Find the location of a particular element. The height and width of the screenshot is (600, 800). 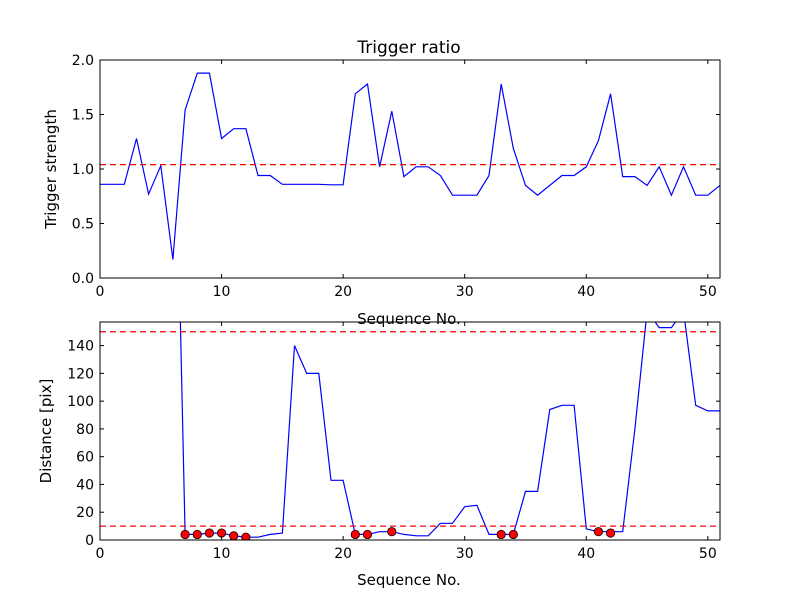

top-y-tick-label: 2.0 is located at coordinates (83, 61).